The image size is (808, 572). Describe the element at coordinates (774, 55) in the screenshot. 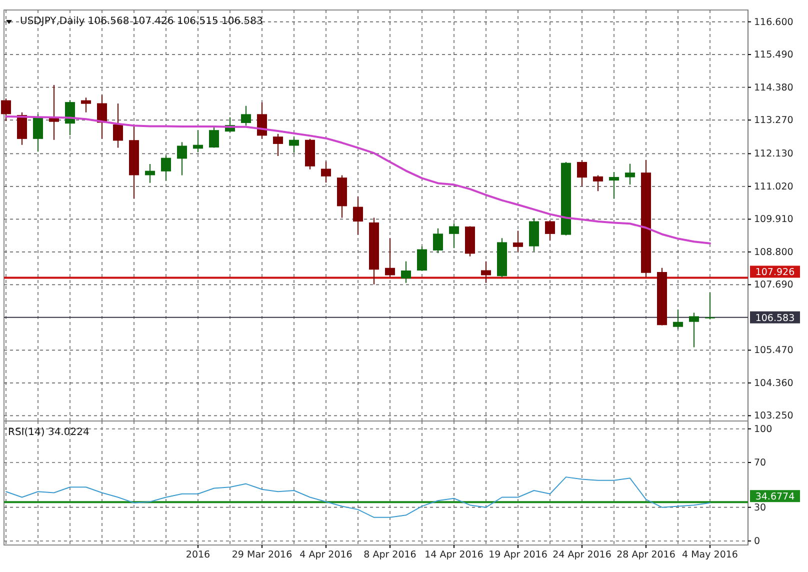

I see `y-tick-label: 115.490` at that location.